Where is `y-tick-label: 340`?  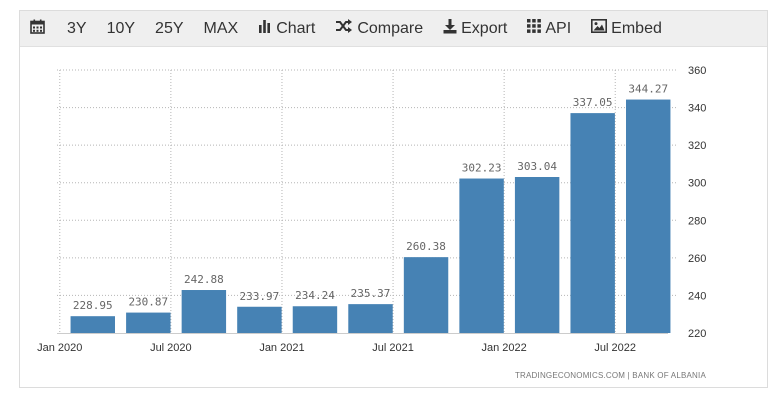
y-tick-label: 340 is located at coordinates (697, 109).